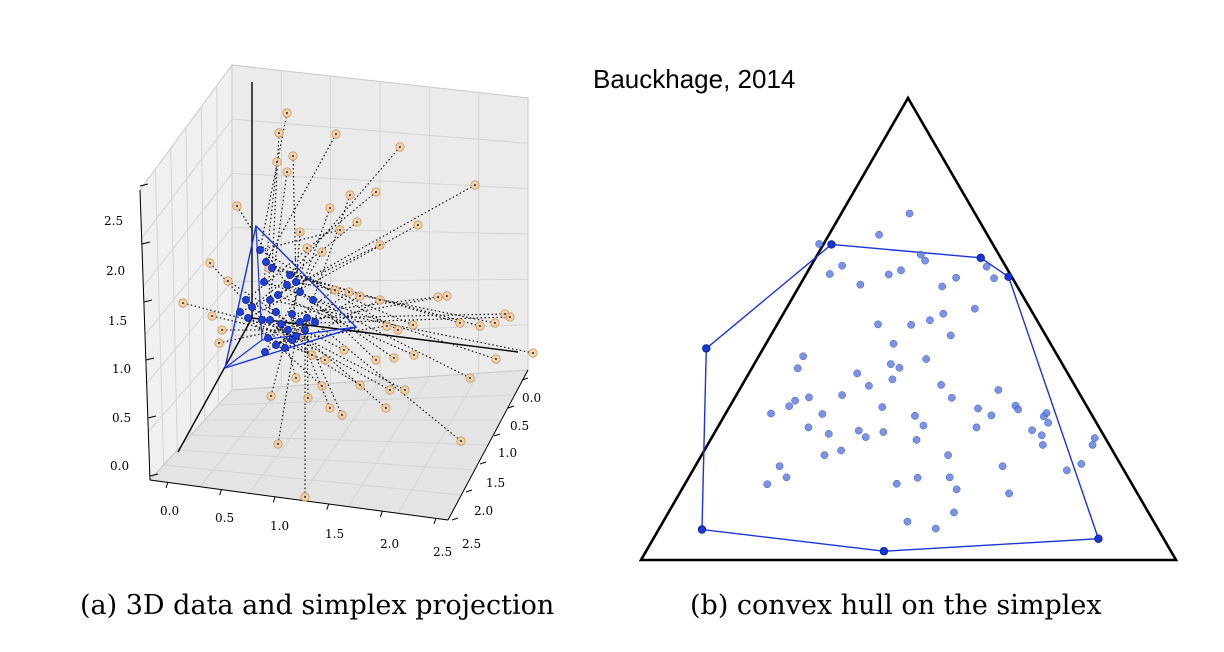 The width and height of the screenshot is (1224, 652). Describe the element at coordinates (931, 371) in the screenshot. I see `simplex-points` at that location.